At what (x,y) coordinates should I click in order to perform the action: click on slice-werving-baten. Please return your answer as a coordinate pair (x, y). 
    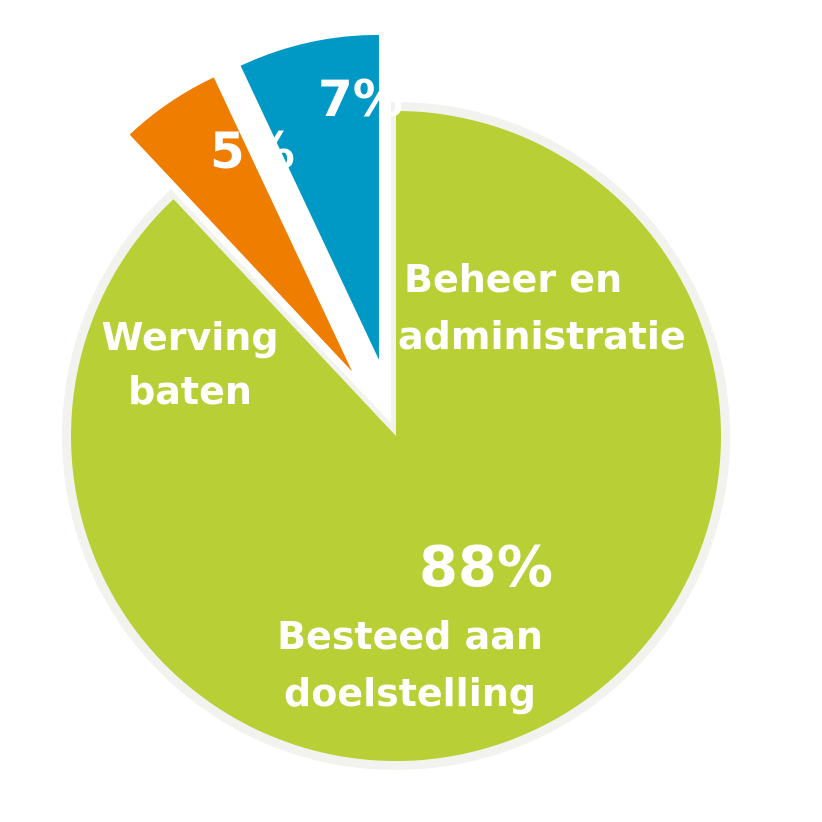
    Looking at the image, I should click on (241, 224).